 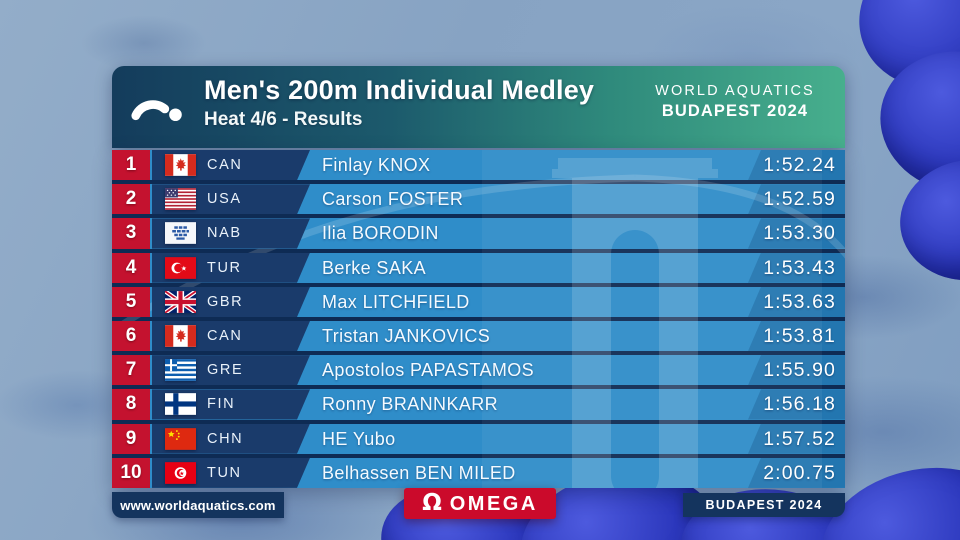 I want to click on competition-org: WORLD AQUATICS, so click(x=735, y=91).